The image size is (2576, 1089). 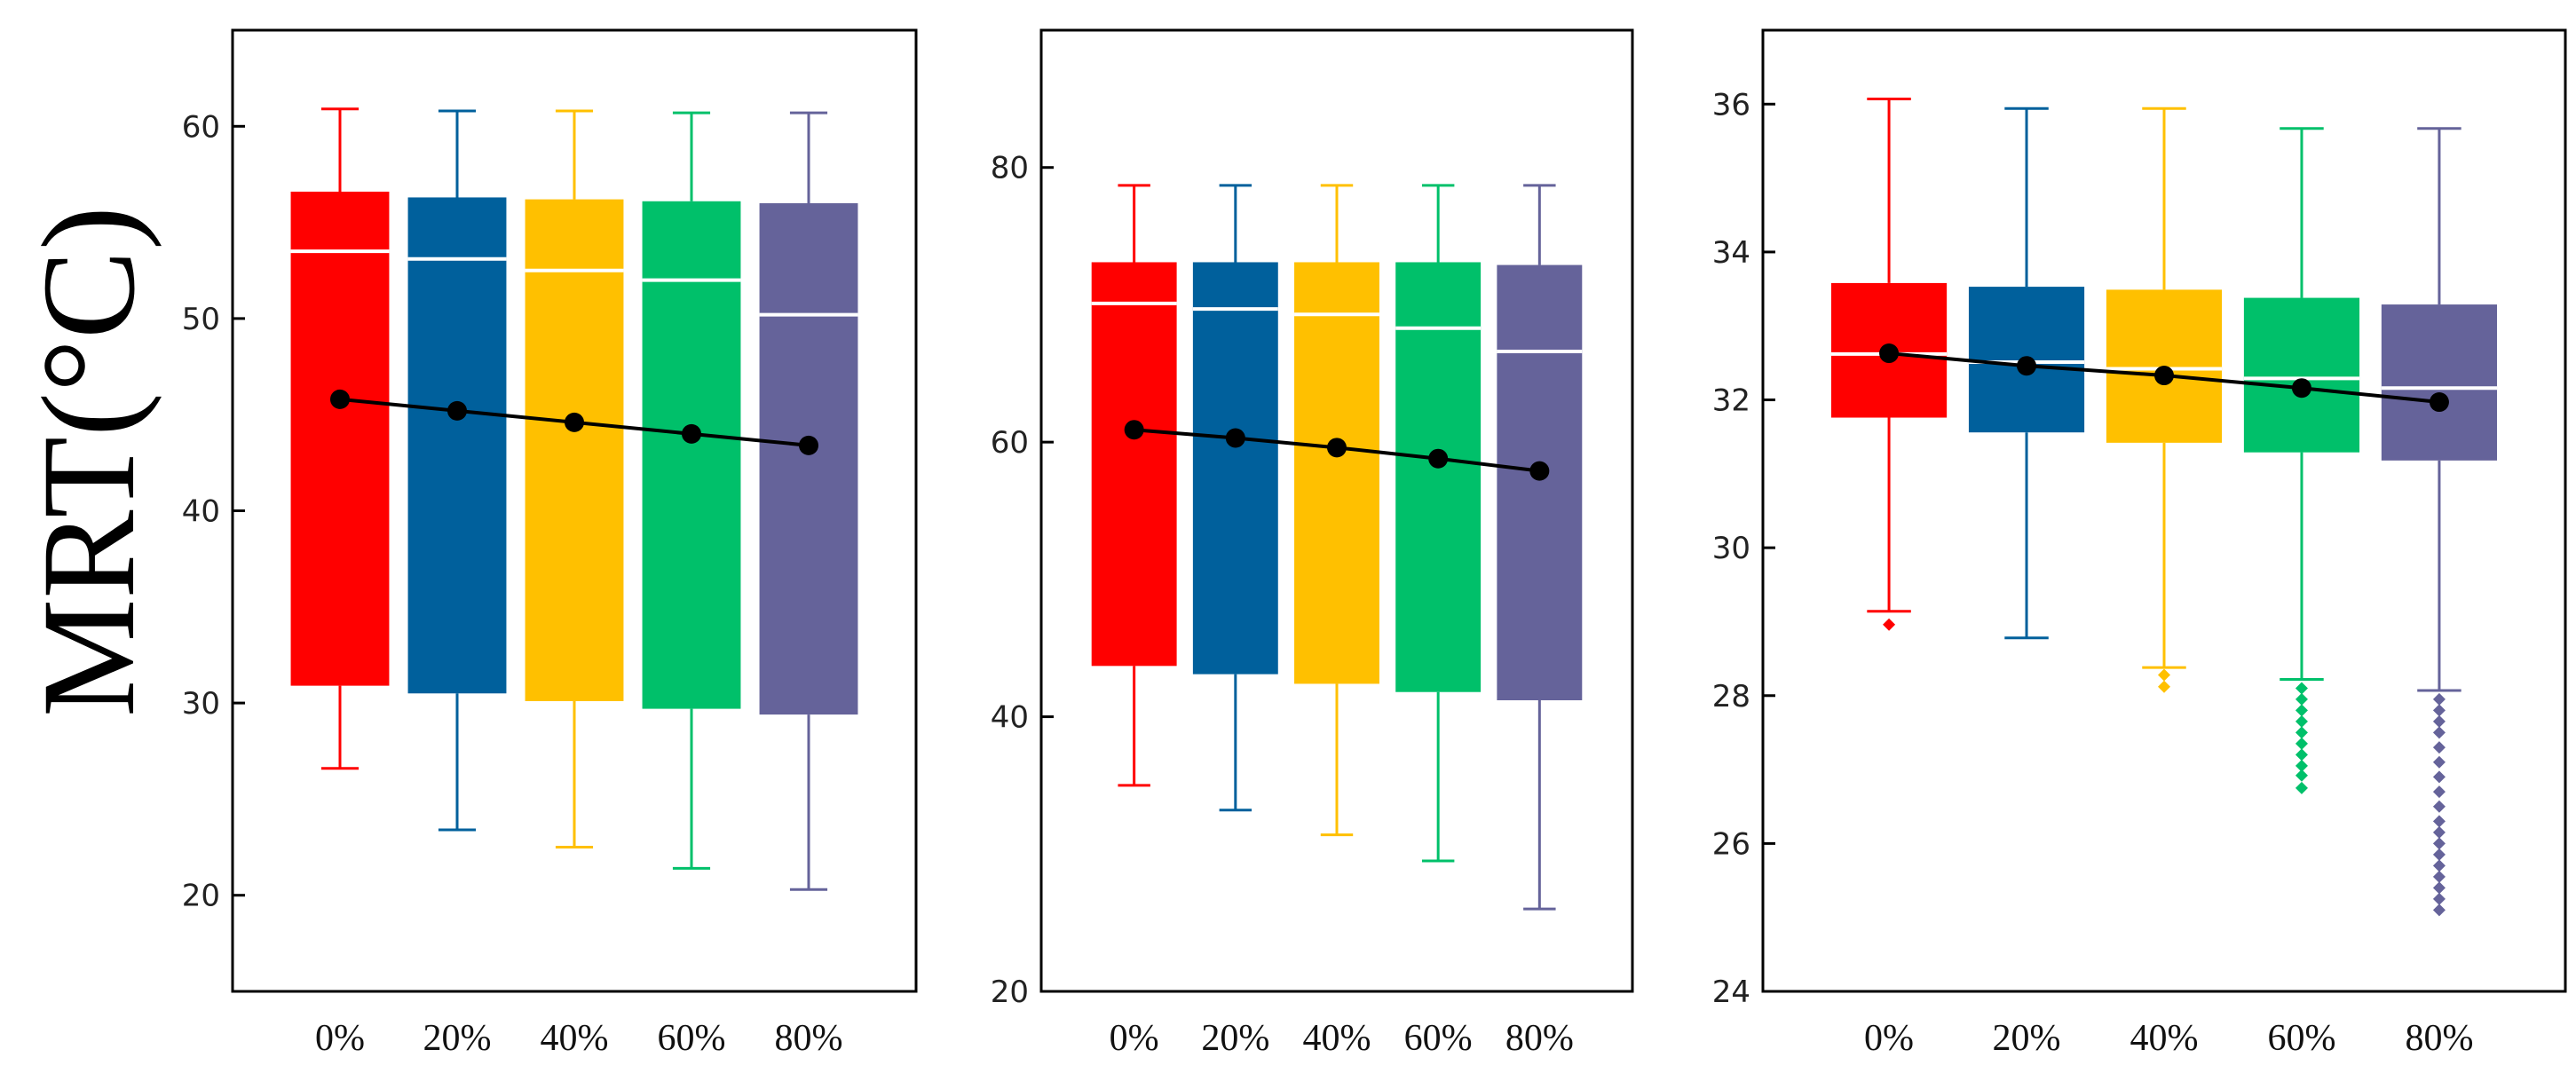 I want to click on y-tick-label: 28, so click(x=1731, y=696).